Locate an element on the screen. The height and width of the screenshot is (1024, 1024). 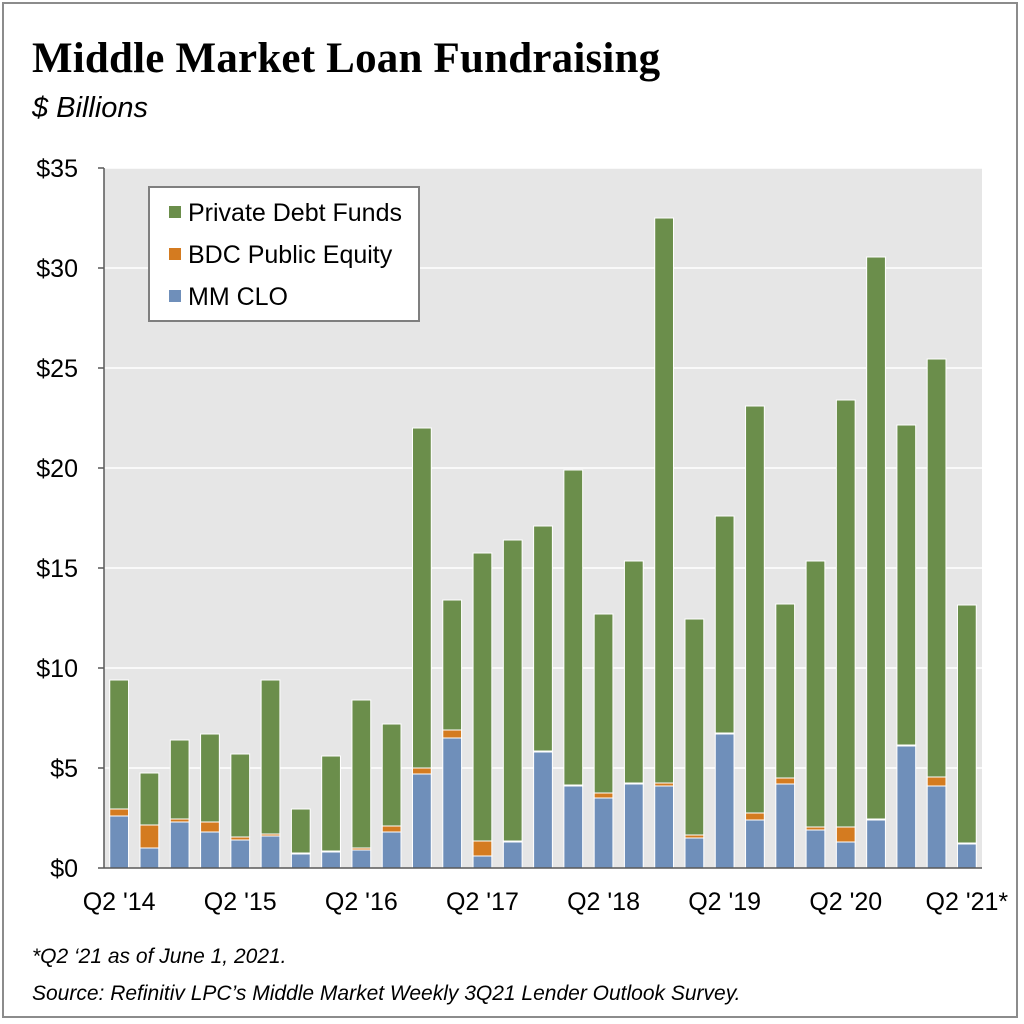
x-tick-label: Q2 '18 is located at coordinates (603, 902).